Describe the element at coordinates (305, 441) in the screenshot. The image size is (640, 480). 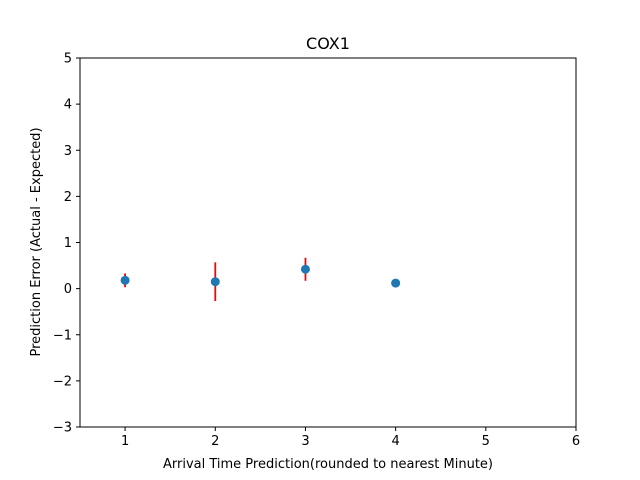
I see `x-tick-label: 3` at that location.